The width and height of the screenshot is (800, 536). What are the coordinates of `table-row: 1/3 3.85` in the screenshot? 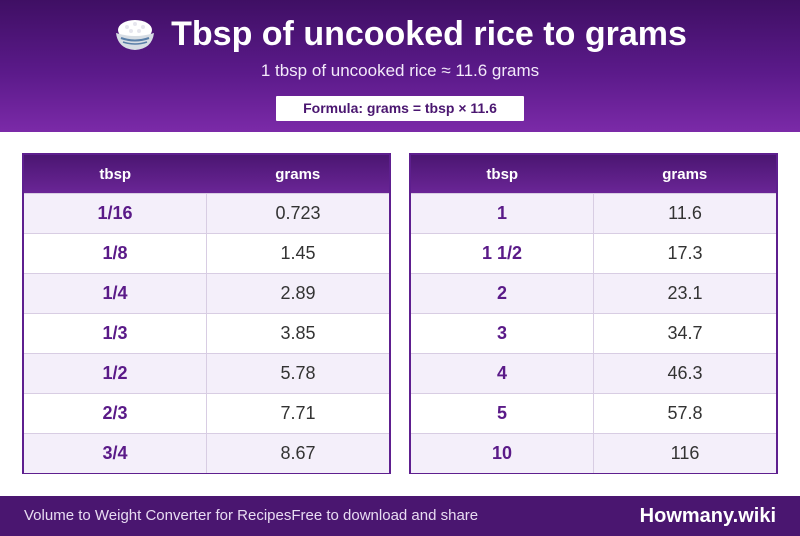 It's located at (206, 333).